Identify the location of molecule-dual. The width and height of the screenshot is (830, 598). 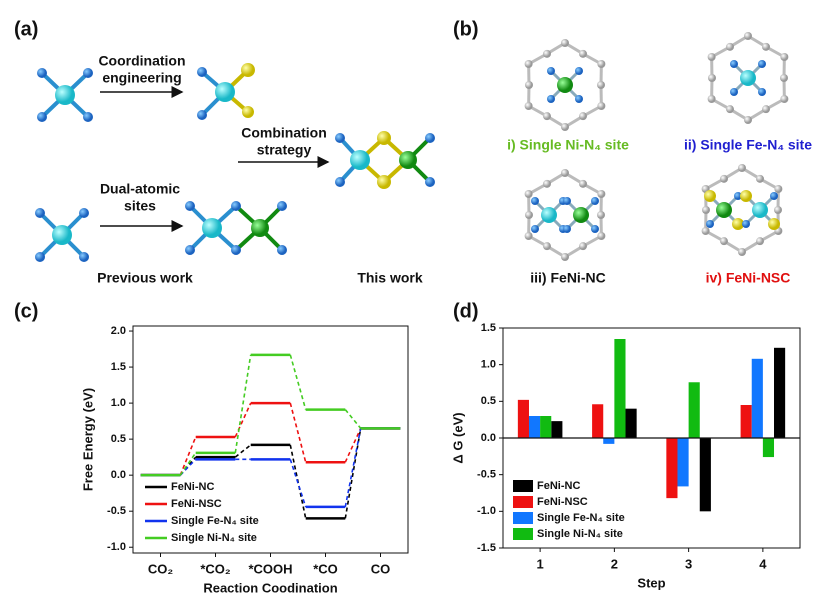
(236, 228).